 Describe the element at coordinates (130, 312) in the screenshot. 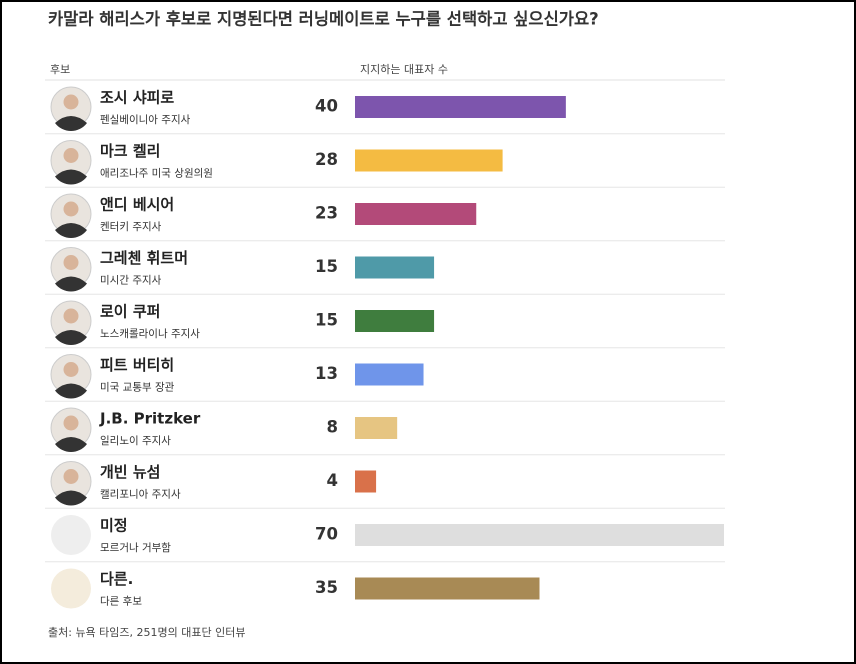

I see `candidate-name: 로이 쿠퍼` at that location.